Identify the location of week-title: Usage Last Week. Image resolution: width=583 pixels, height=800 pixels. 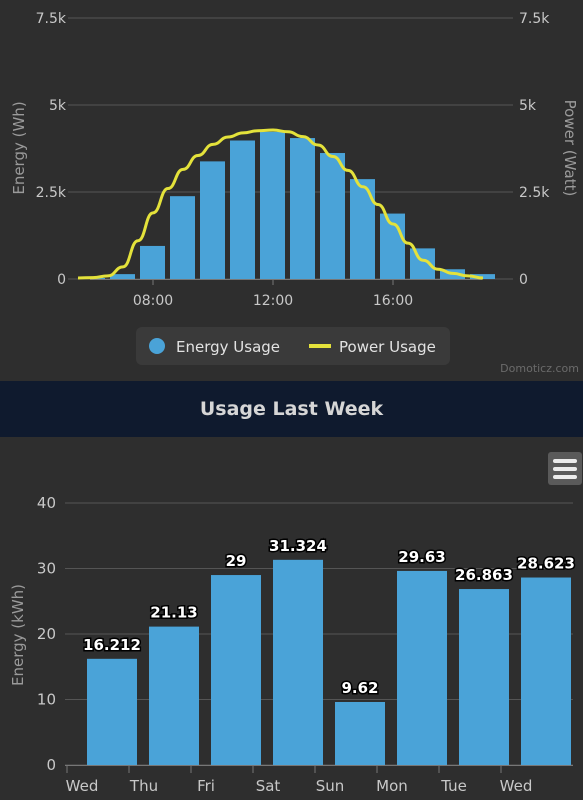
(291, 409).